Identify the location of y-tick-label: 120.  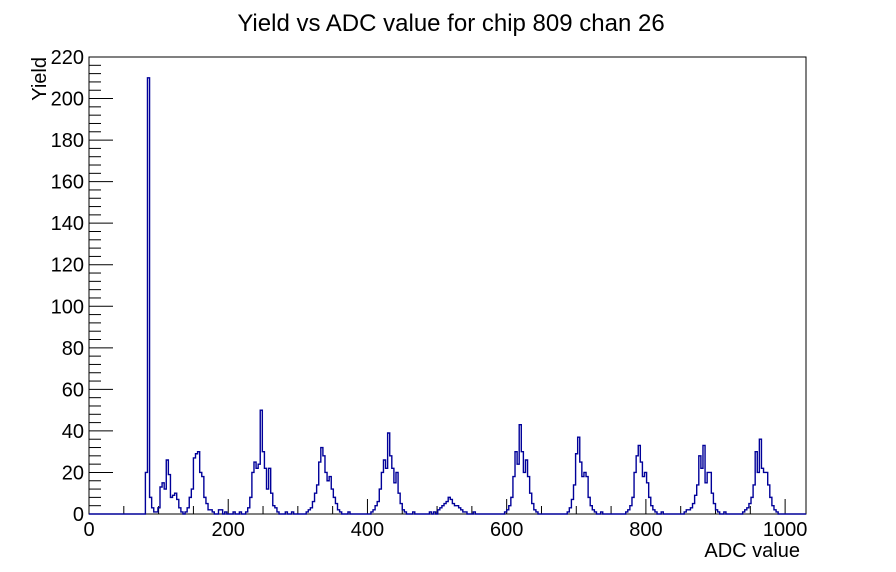
(67, 266).